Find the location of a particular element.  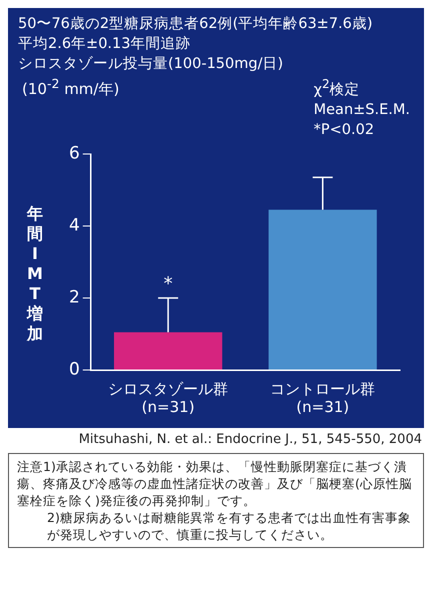

x-tick-label: シロスタゾール群 (n=31) is located at coordinates (168, 398).